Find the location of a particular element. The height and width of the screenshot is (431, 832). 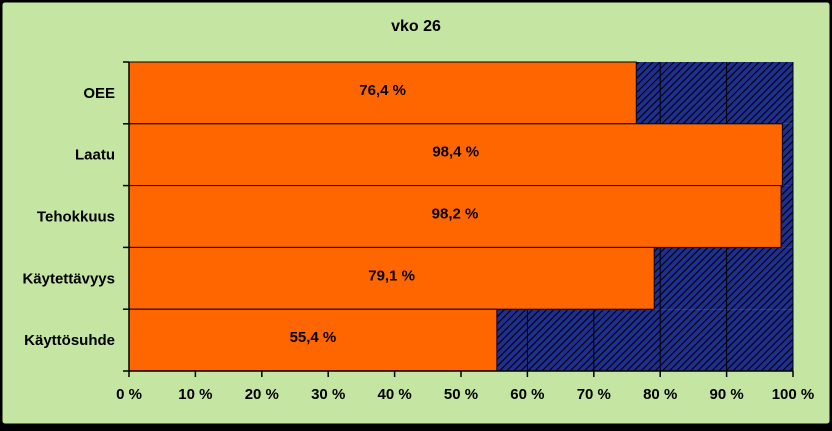

x-tick-label: 90 % is located at coordinates (726, 394).